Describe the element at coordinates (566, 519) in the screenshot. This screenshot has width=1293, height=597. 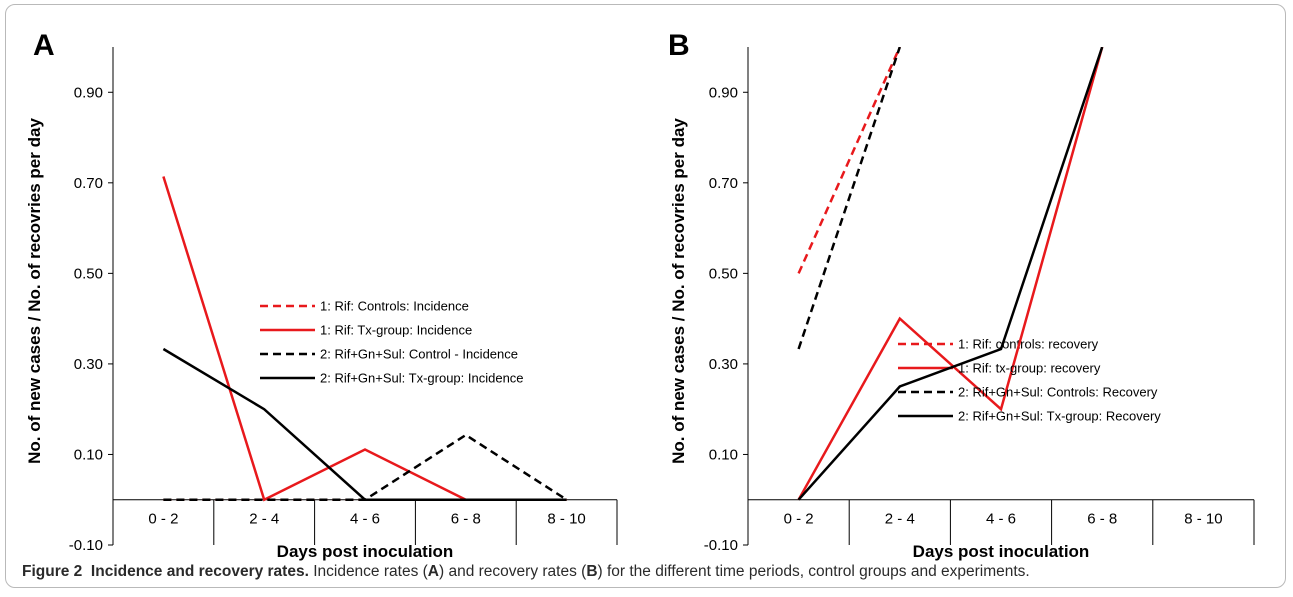
I see `panel-a-x-tick-label: 8 - 10` at that location.